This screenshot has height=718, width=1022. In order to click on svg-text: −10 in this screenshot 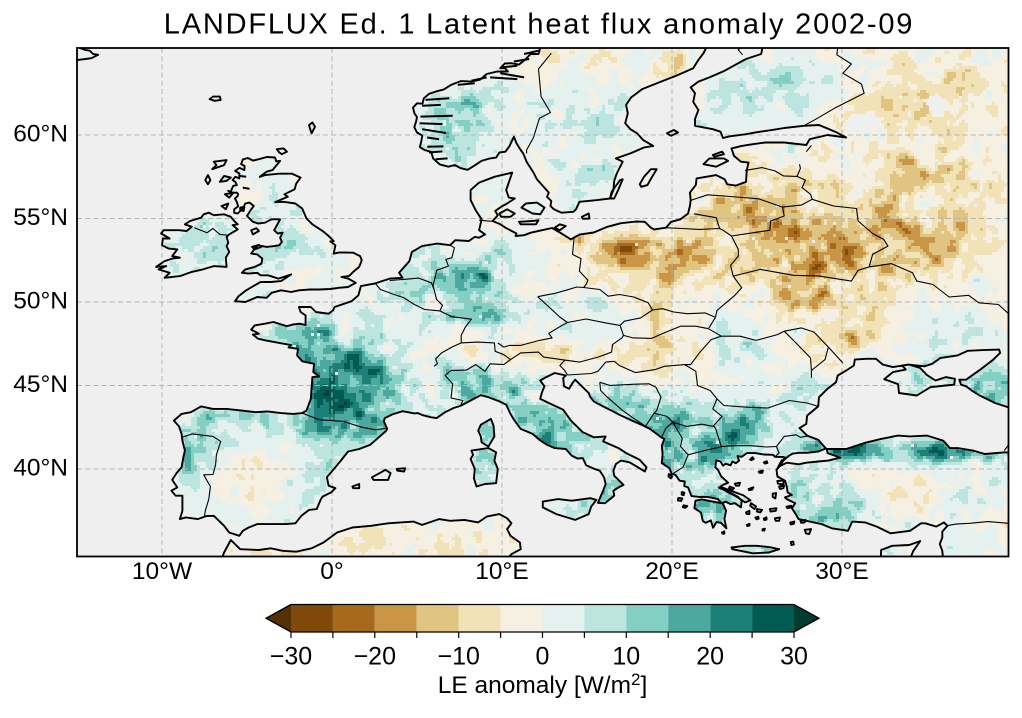, I will do `click(458, 657)`.